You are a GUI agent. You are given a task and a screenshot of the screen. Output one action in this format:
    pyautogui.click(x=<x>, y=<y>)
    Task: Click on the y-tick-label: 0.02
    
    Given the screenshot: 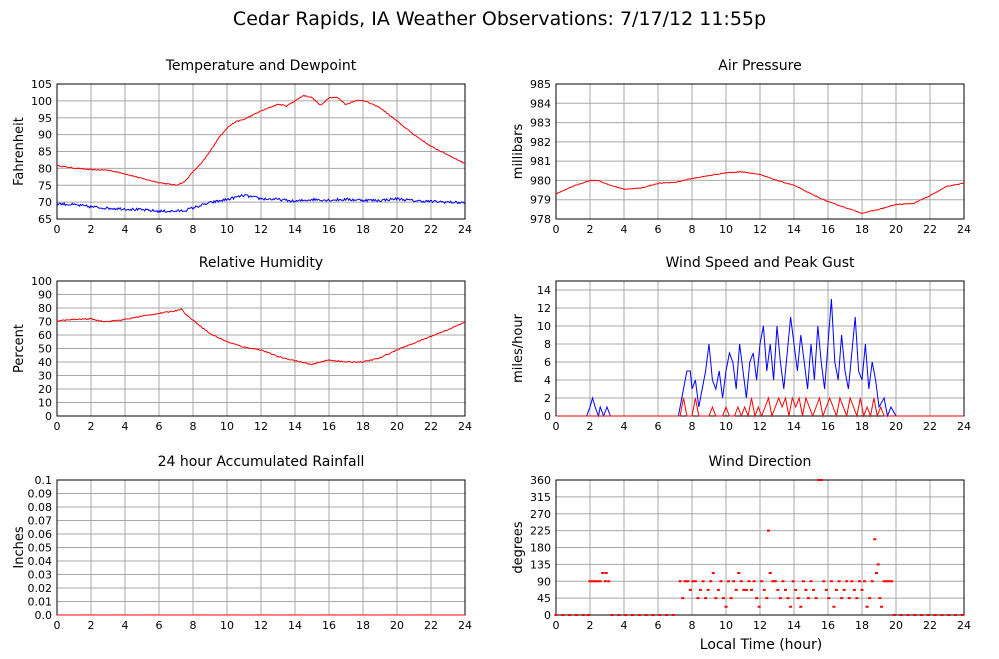 What is the action you would take?
    pyautogui.click(x=40, y=588)
    